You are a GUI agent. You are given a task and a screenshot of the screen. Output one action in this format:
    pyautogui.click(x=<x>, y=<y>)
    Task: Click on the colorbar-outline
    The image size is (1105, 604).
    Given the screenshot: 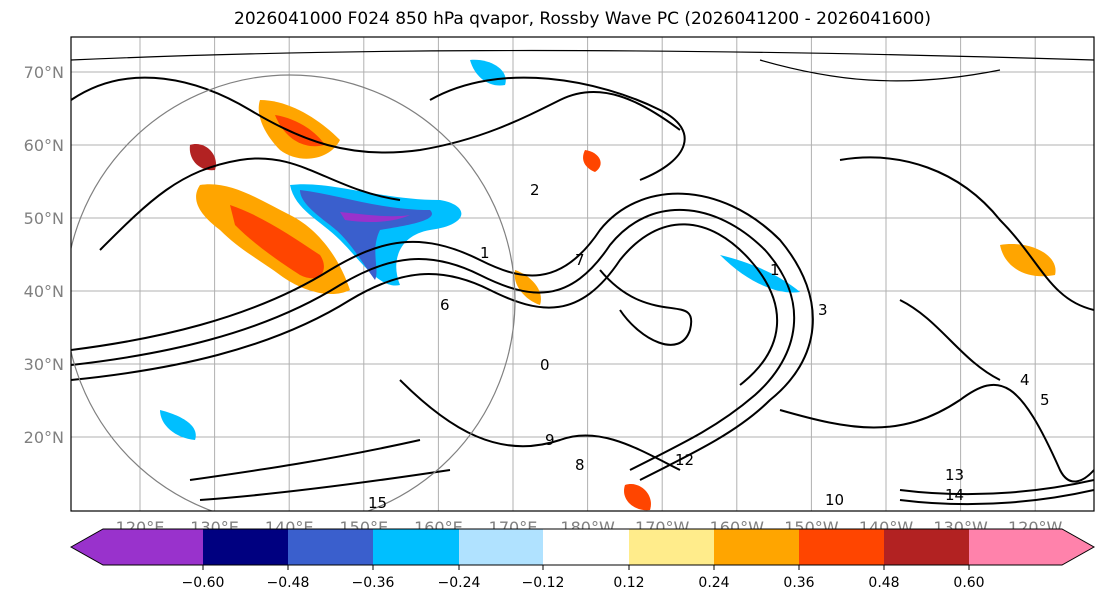 What is the action you would take?
    pyautogui.click(x=582, y=547)
    